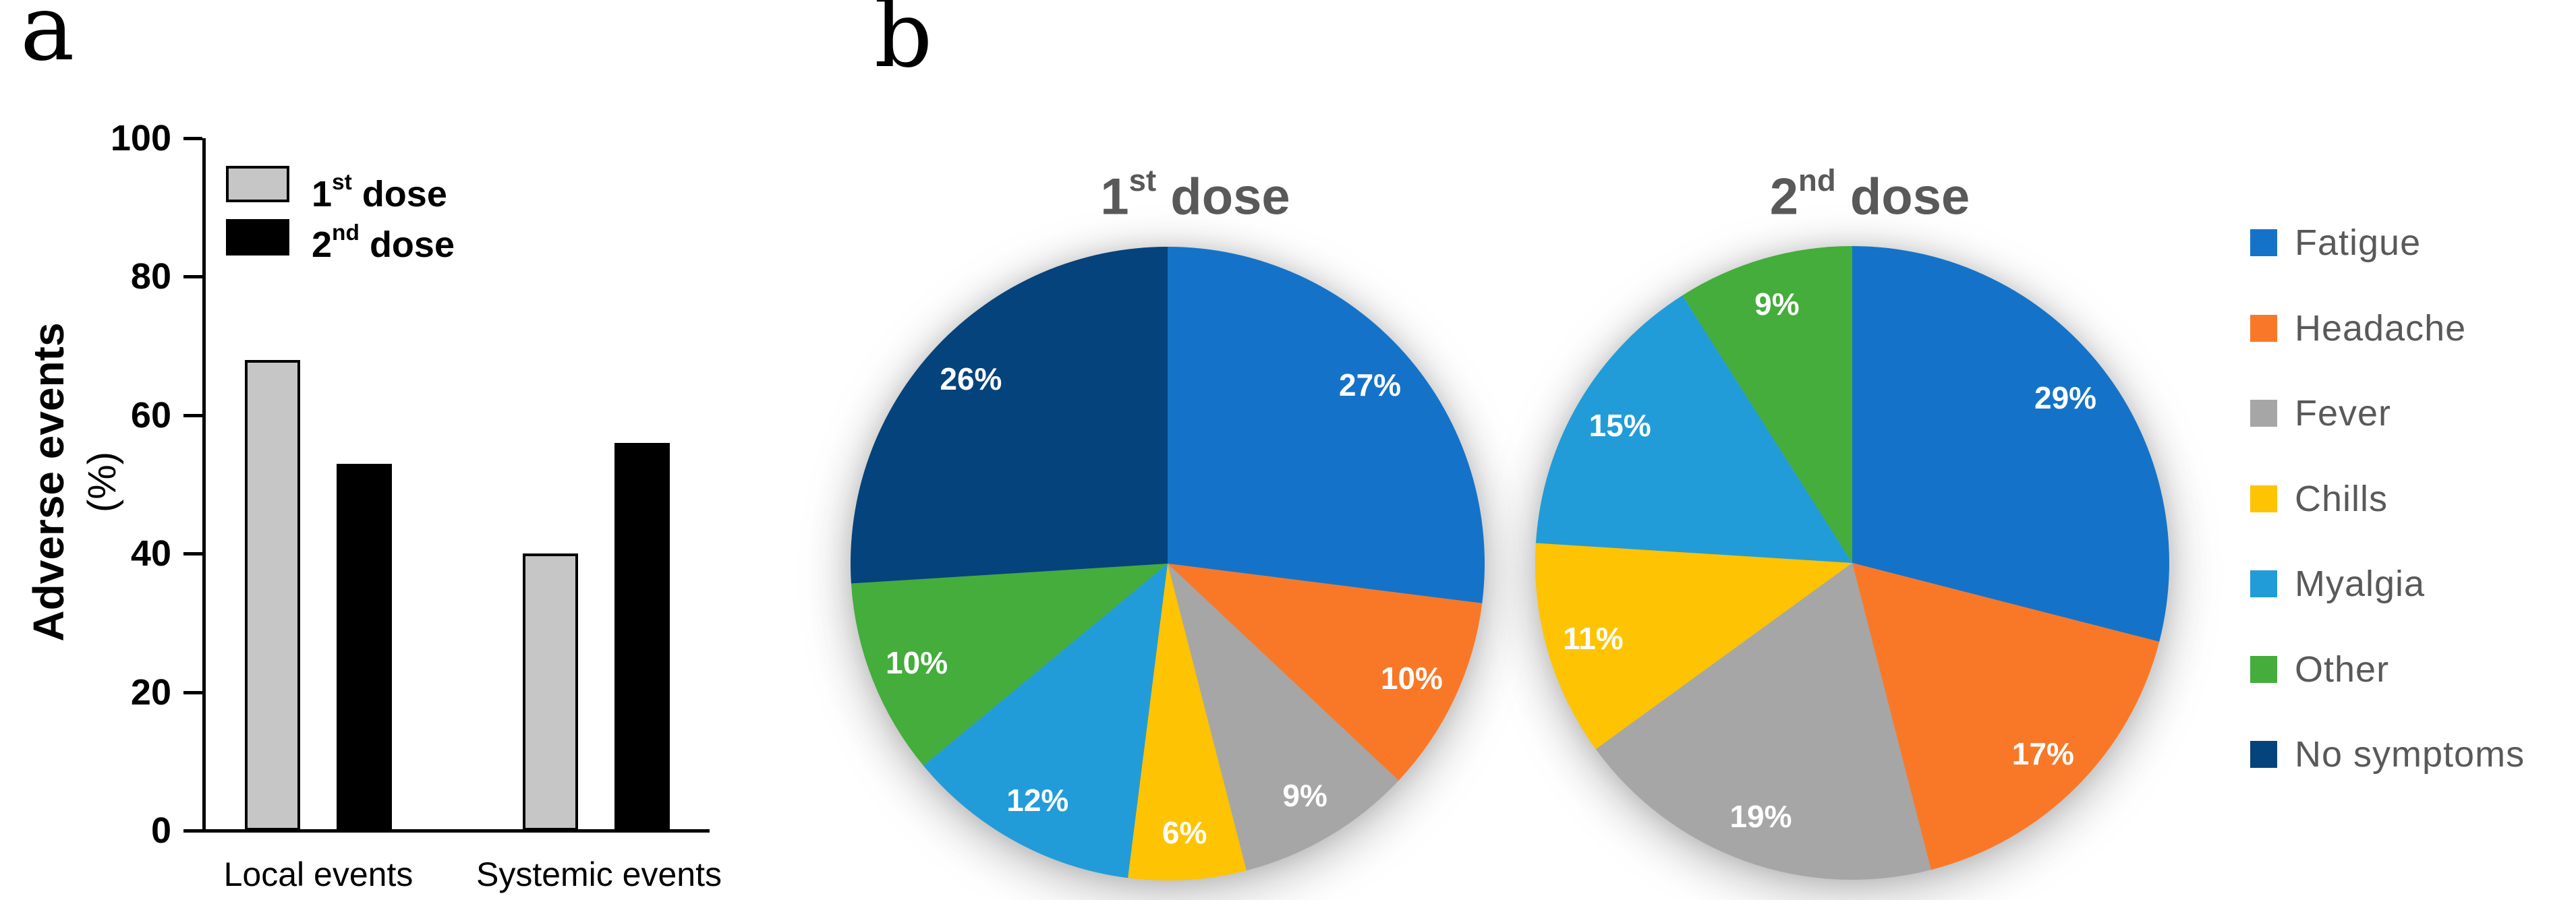 Image resolution: width=2576 pixels, height=900 pixels. Describe the element at coordinates (150, 415) in the screenshot. I see `y-tick-label: 60` at that location.